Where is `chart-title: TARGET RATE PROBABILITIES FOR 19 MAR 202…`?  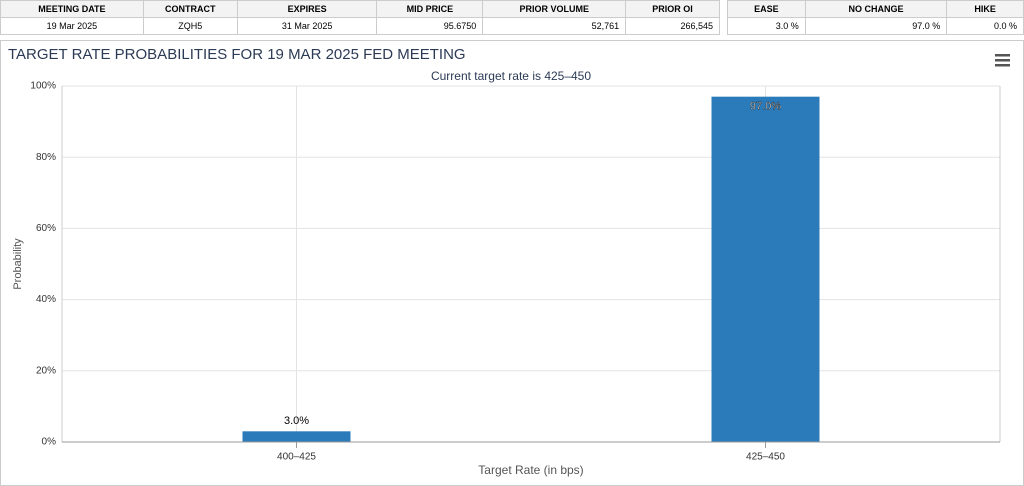
chart-title: TARGET RATE PROBABILITIES FOR 19 MAR 202… is located at coordinates (237, 54).